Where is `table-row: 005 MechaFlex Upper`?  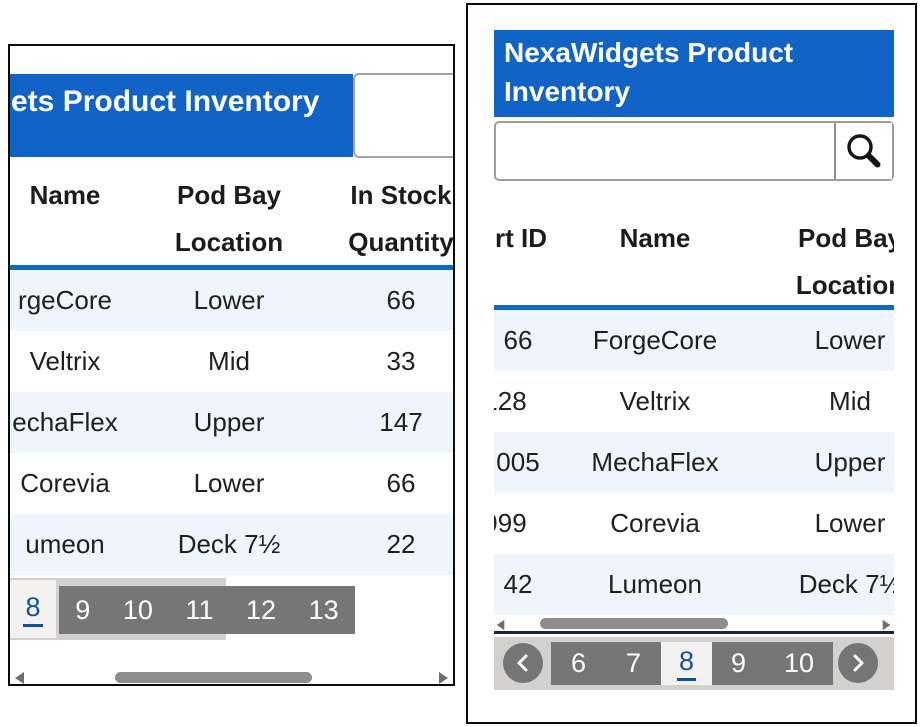 table-row: 005 MechaFlex Upper is located at coordinates (694, 462).